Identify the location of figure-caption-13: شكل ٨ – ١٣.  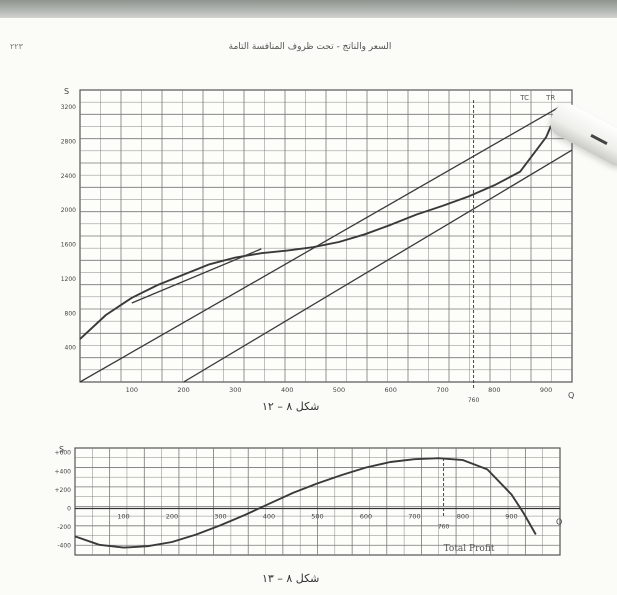
(291, 578).